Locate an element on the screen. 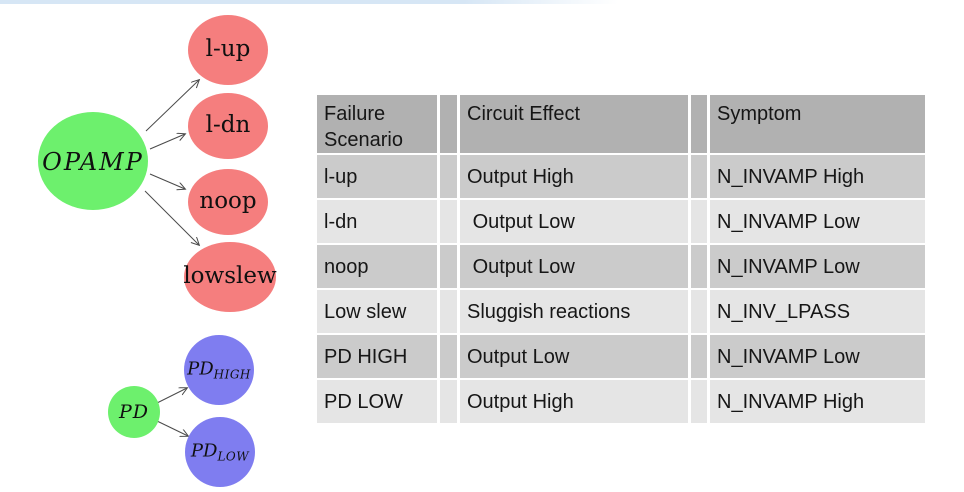 The width and height of the screenshot is (964, 492). node-label-ldn: l-dn is located at coordinates (228, 125).